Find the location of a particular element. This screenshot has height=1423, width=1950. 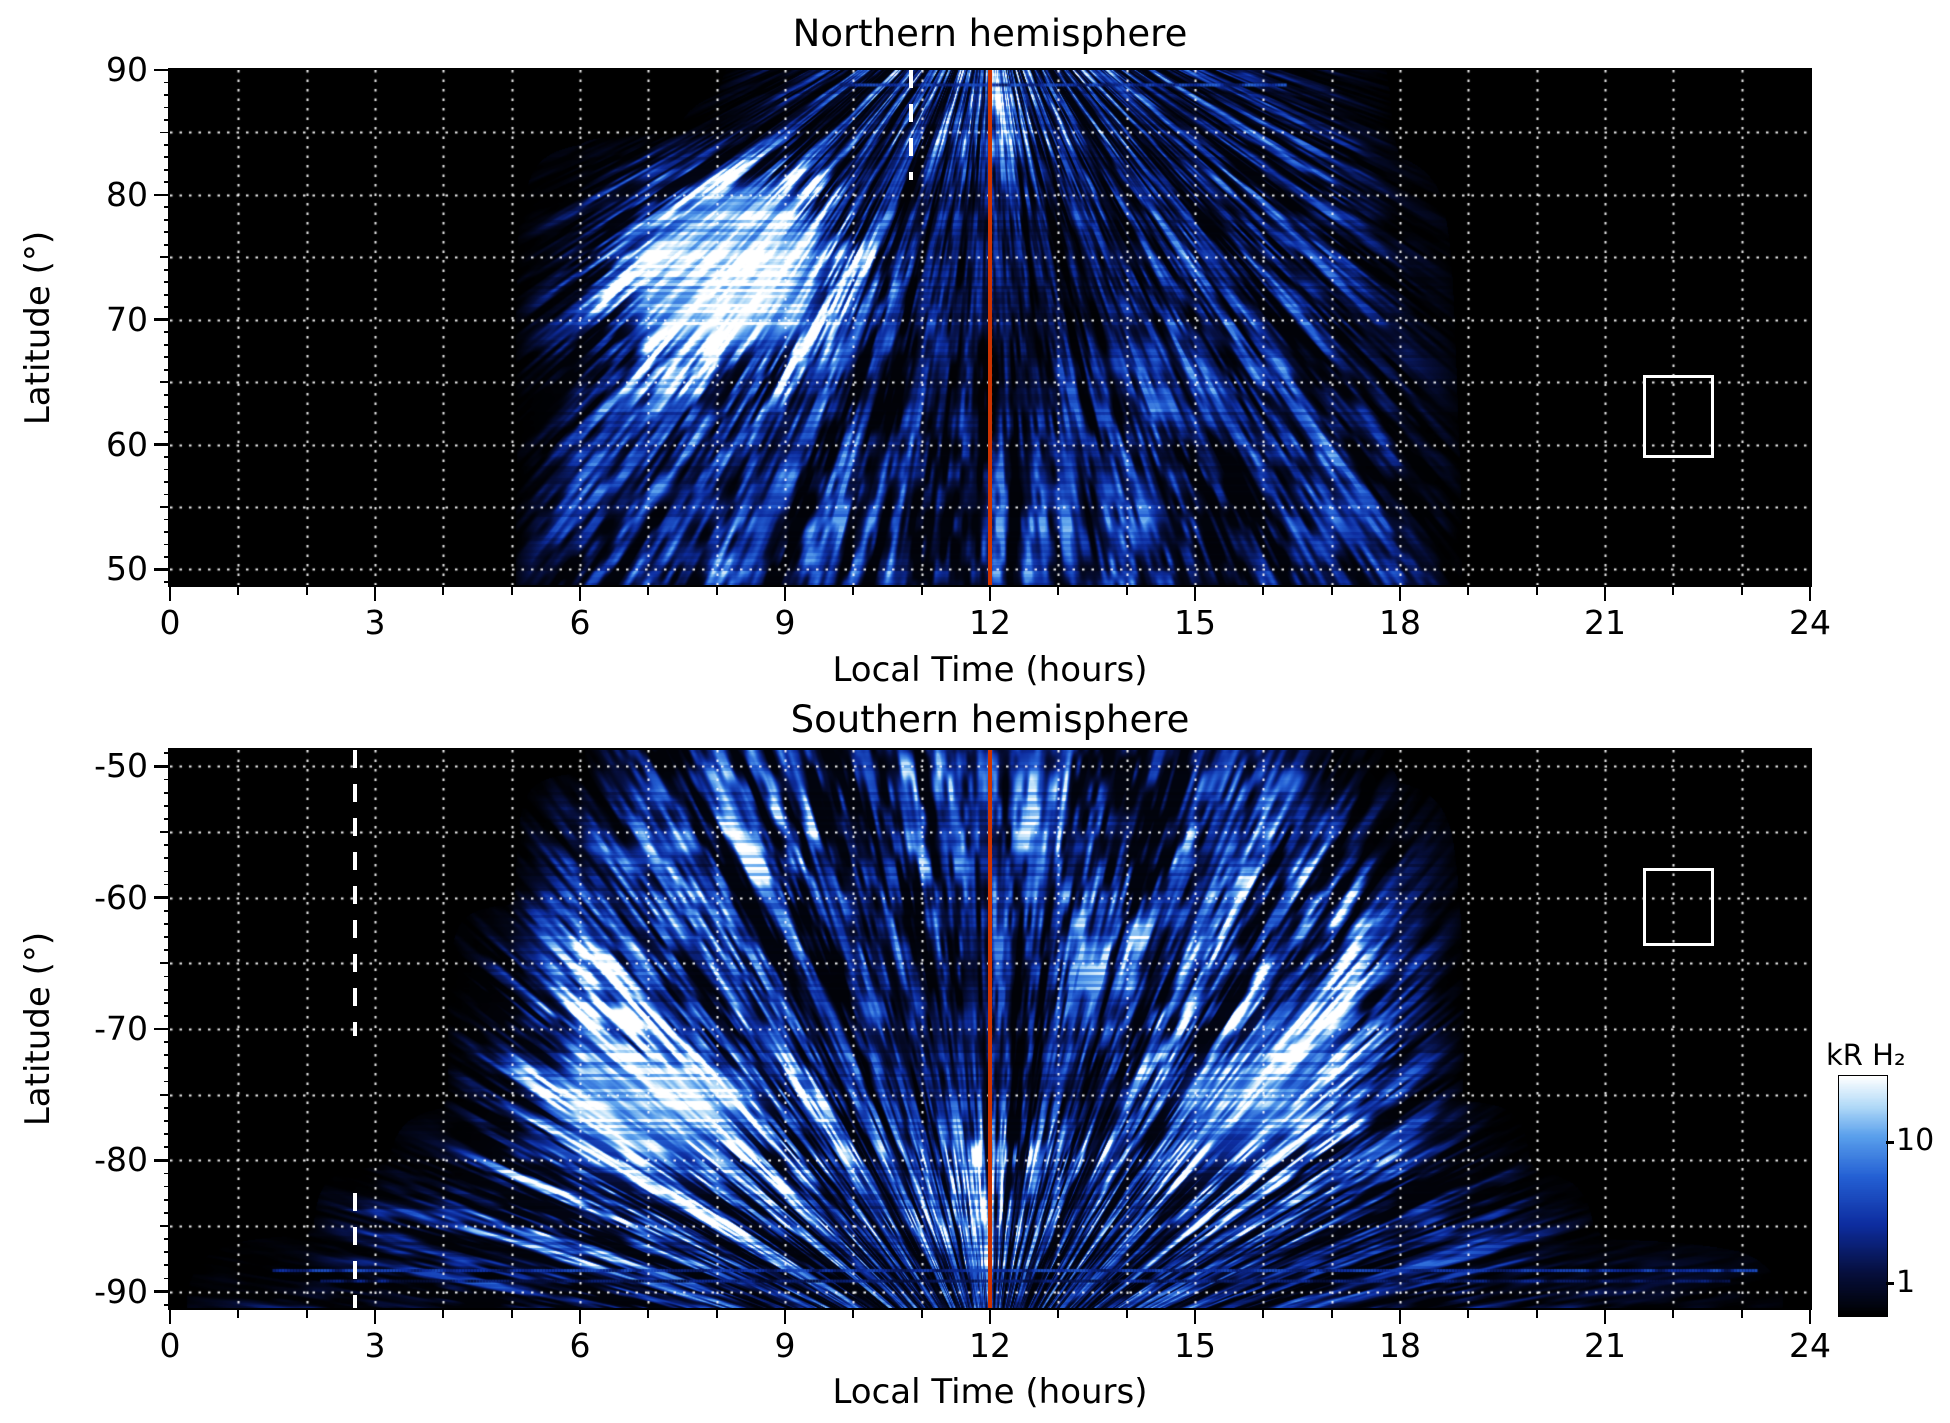

highlight-box-north is located at coordinates (1678, 416).